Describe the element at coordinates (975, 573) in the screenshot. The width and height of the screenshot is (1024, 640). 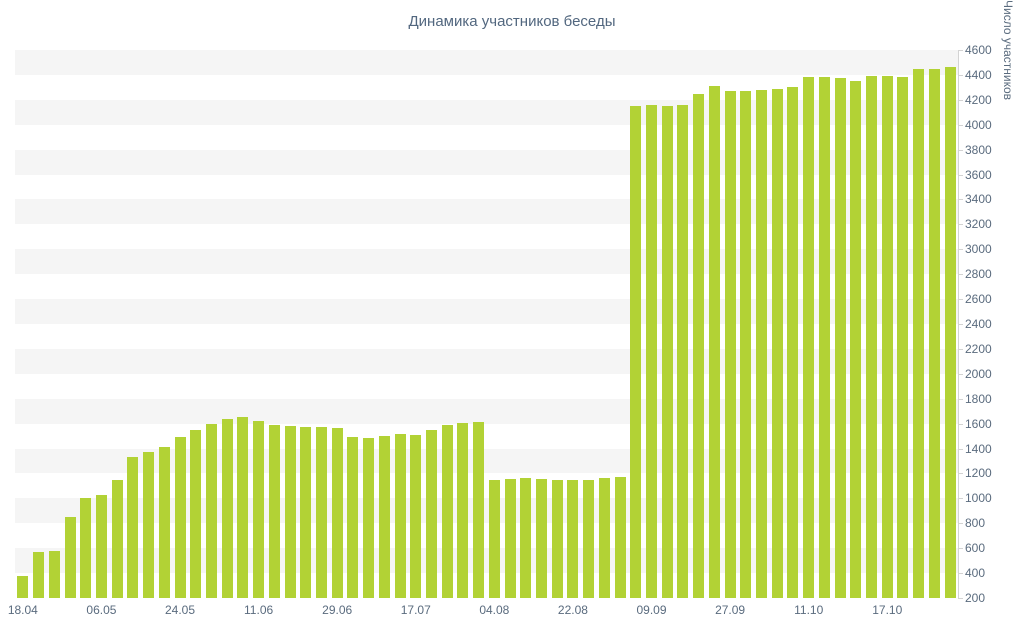
I see `y-tick-label: 400` at that location.